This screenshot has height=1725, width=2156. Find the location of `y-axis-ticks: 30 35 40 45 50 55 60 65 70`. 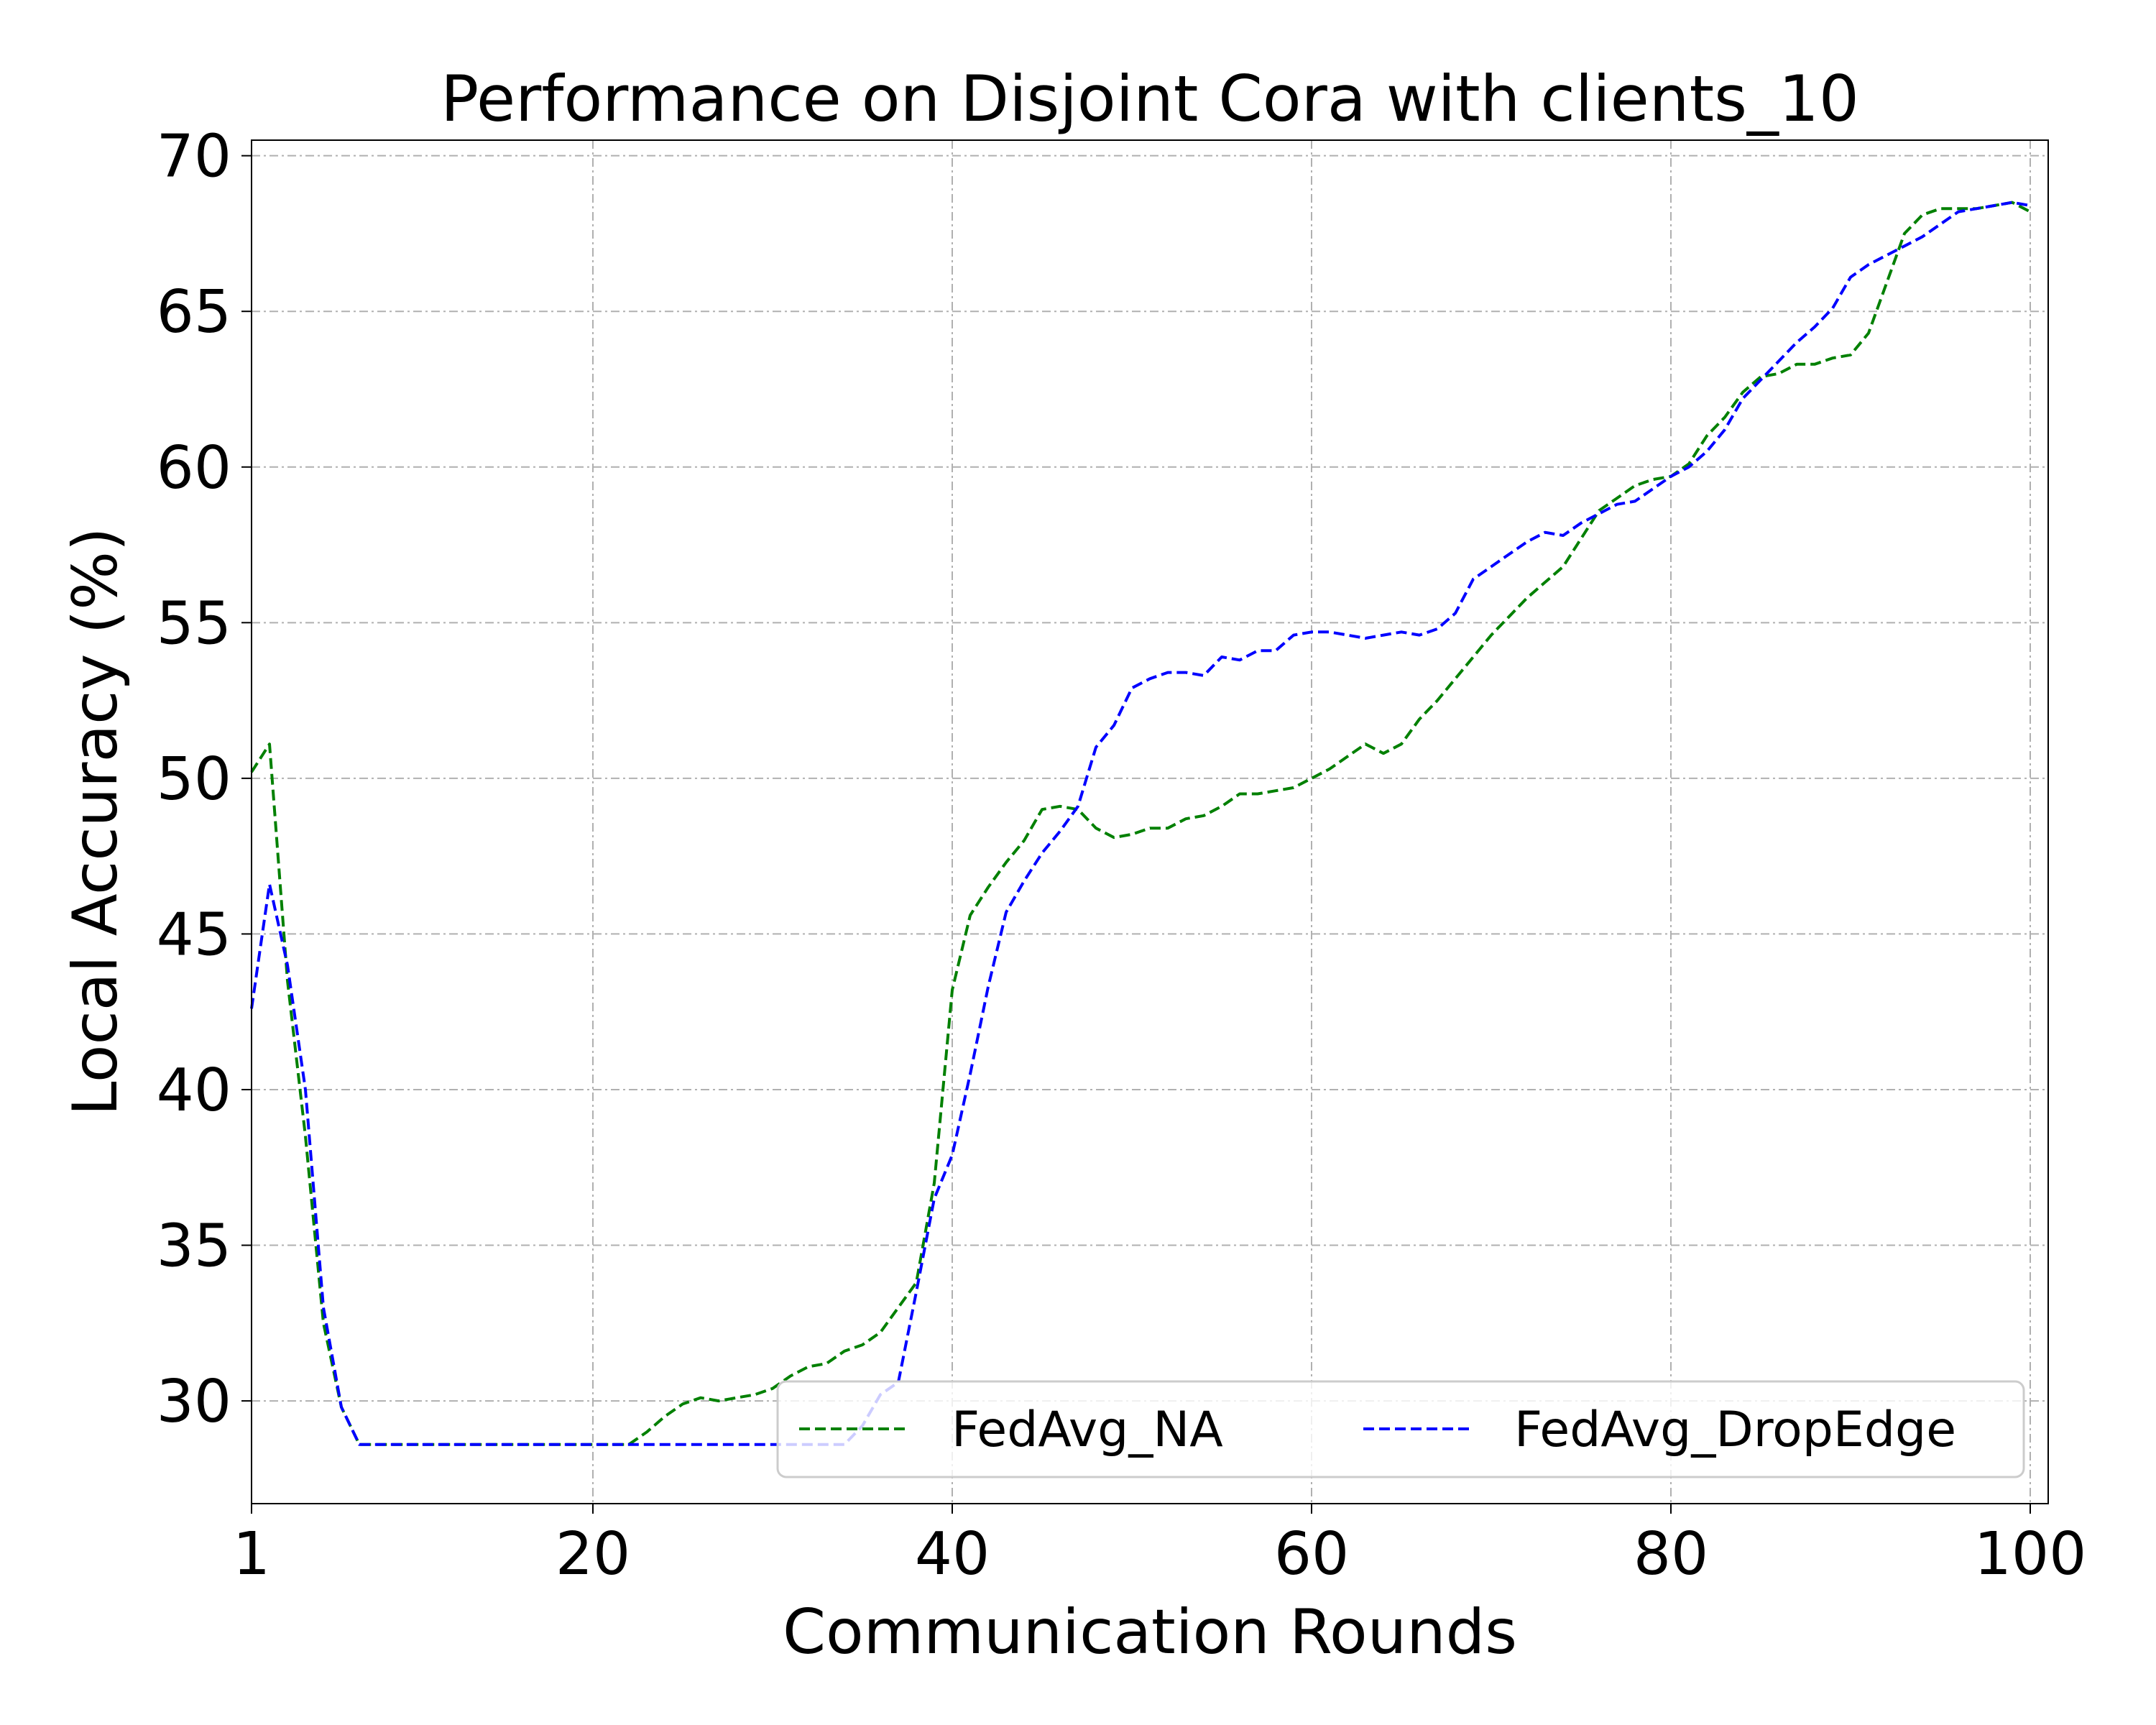

y-axis-ticks: 30 35 40 45 50 55 60 65 70 is located at coordinates (204, 779).